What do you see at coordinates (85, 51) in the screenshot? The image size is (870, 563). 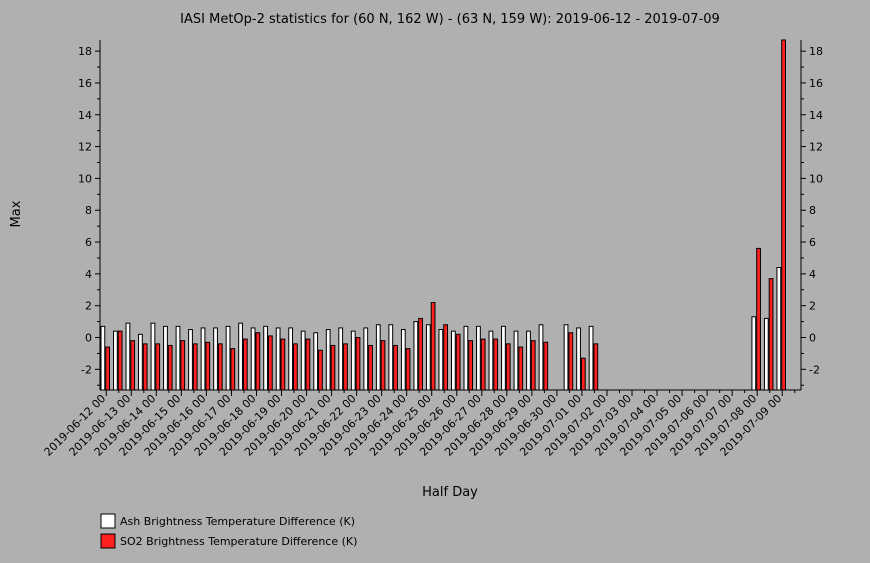 I see `y-tick-label-left: 18` at bounding box center [85, 51].